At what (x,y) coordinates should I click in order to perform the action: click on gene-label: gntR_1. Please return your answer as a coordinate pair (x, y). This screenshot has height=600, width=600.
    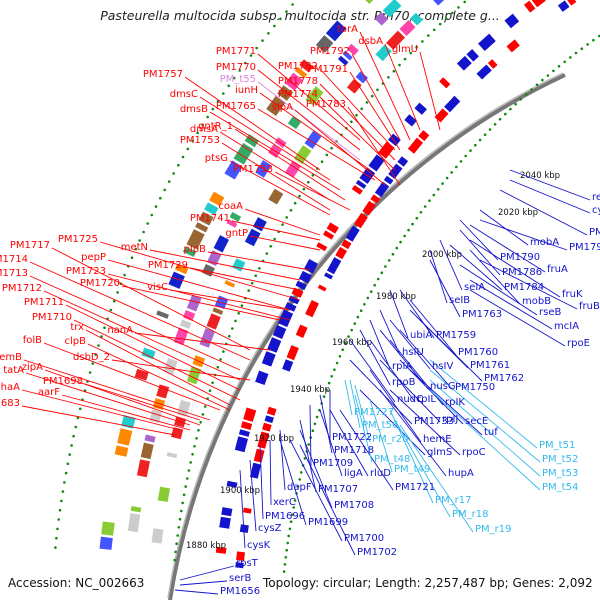
    Looking at the image, I should click on (215, 126).